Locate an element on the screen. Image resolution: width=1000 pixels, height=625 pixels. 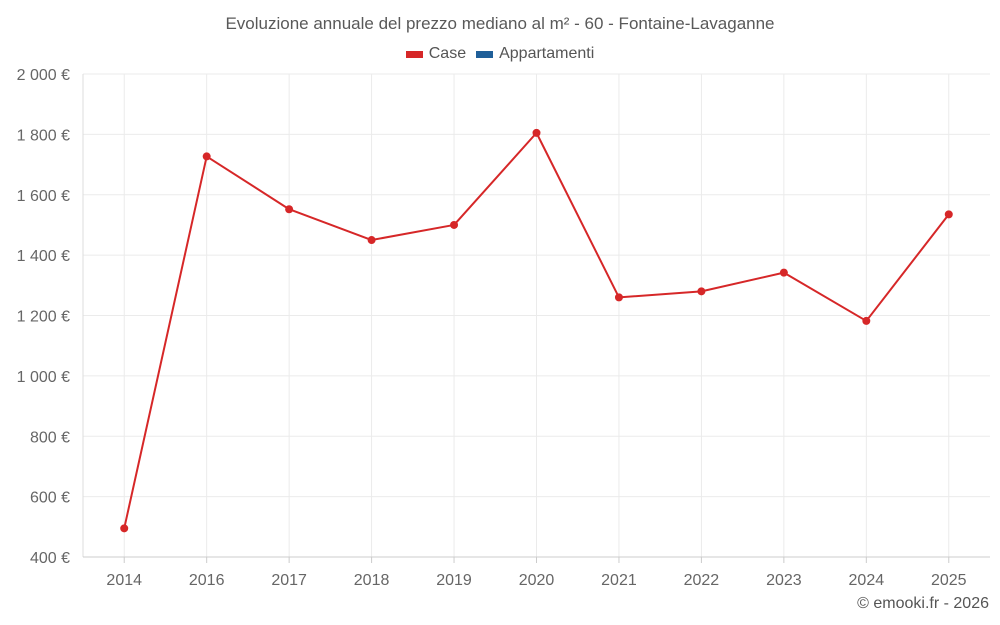
x-tick-label: 2024 is located at coordinates (867, 580).